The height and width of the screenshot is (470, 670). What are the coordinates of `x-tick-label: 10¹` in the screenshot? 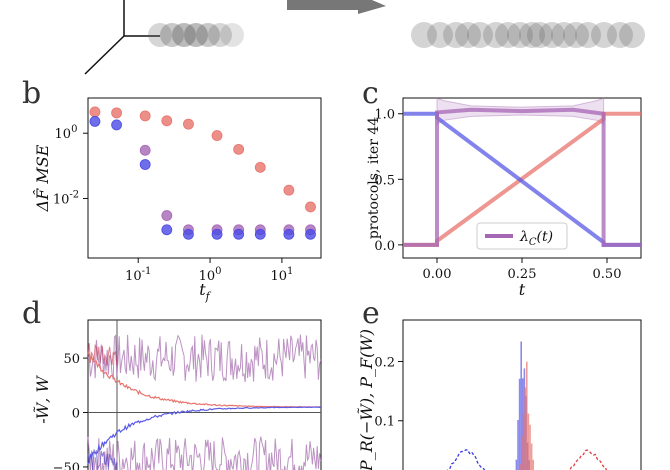 It's located at (281, 275).